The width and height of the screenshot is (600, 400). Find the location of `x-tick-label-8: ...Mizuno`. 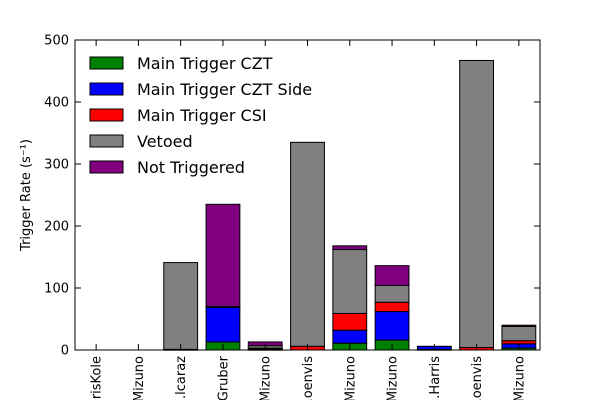

x-tick-label-8: ...Mizuno is located at coordinates (393, 378).